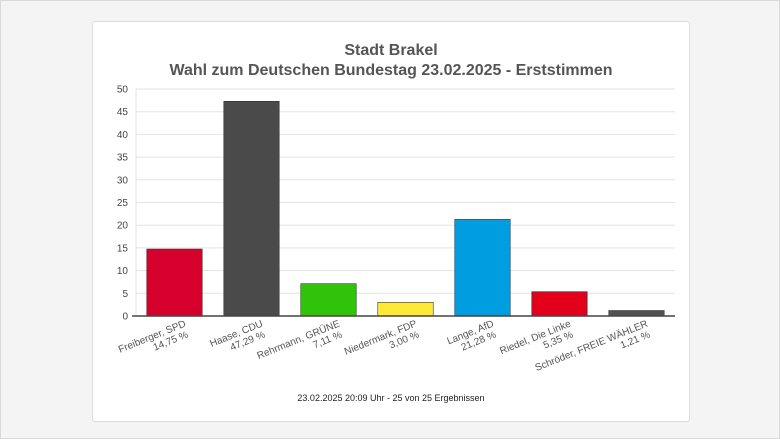  I want to click on x-tick-label: Niedermark, FDP3,00 %, so click(383, 342).